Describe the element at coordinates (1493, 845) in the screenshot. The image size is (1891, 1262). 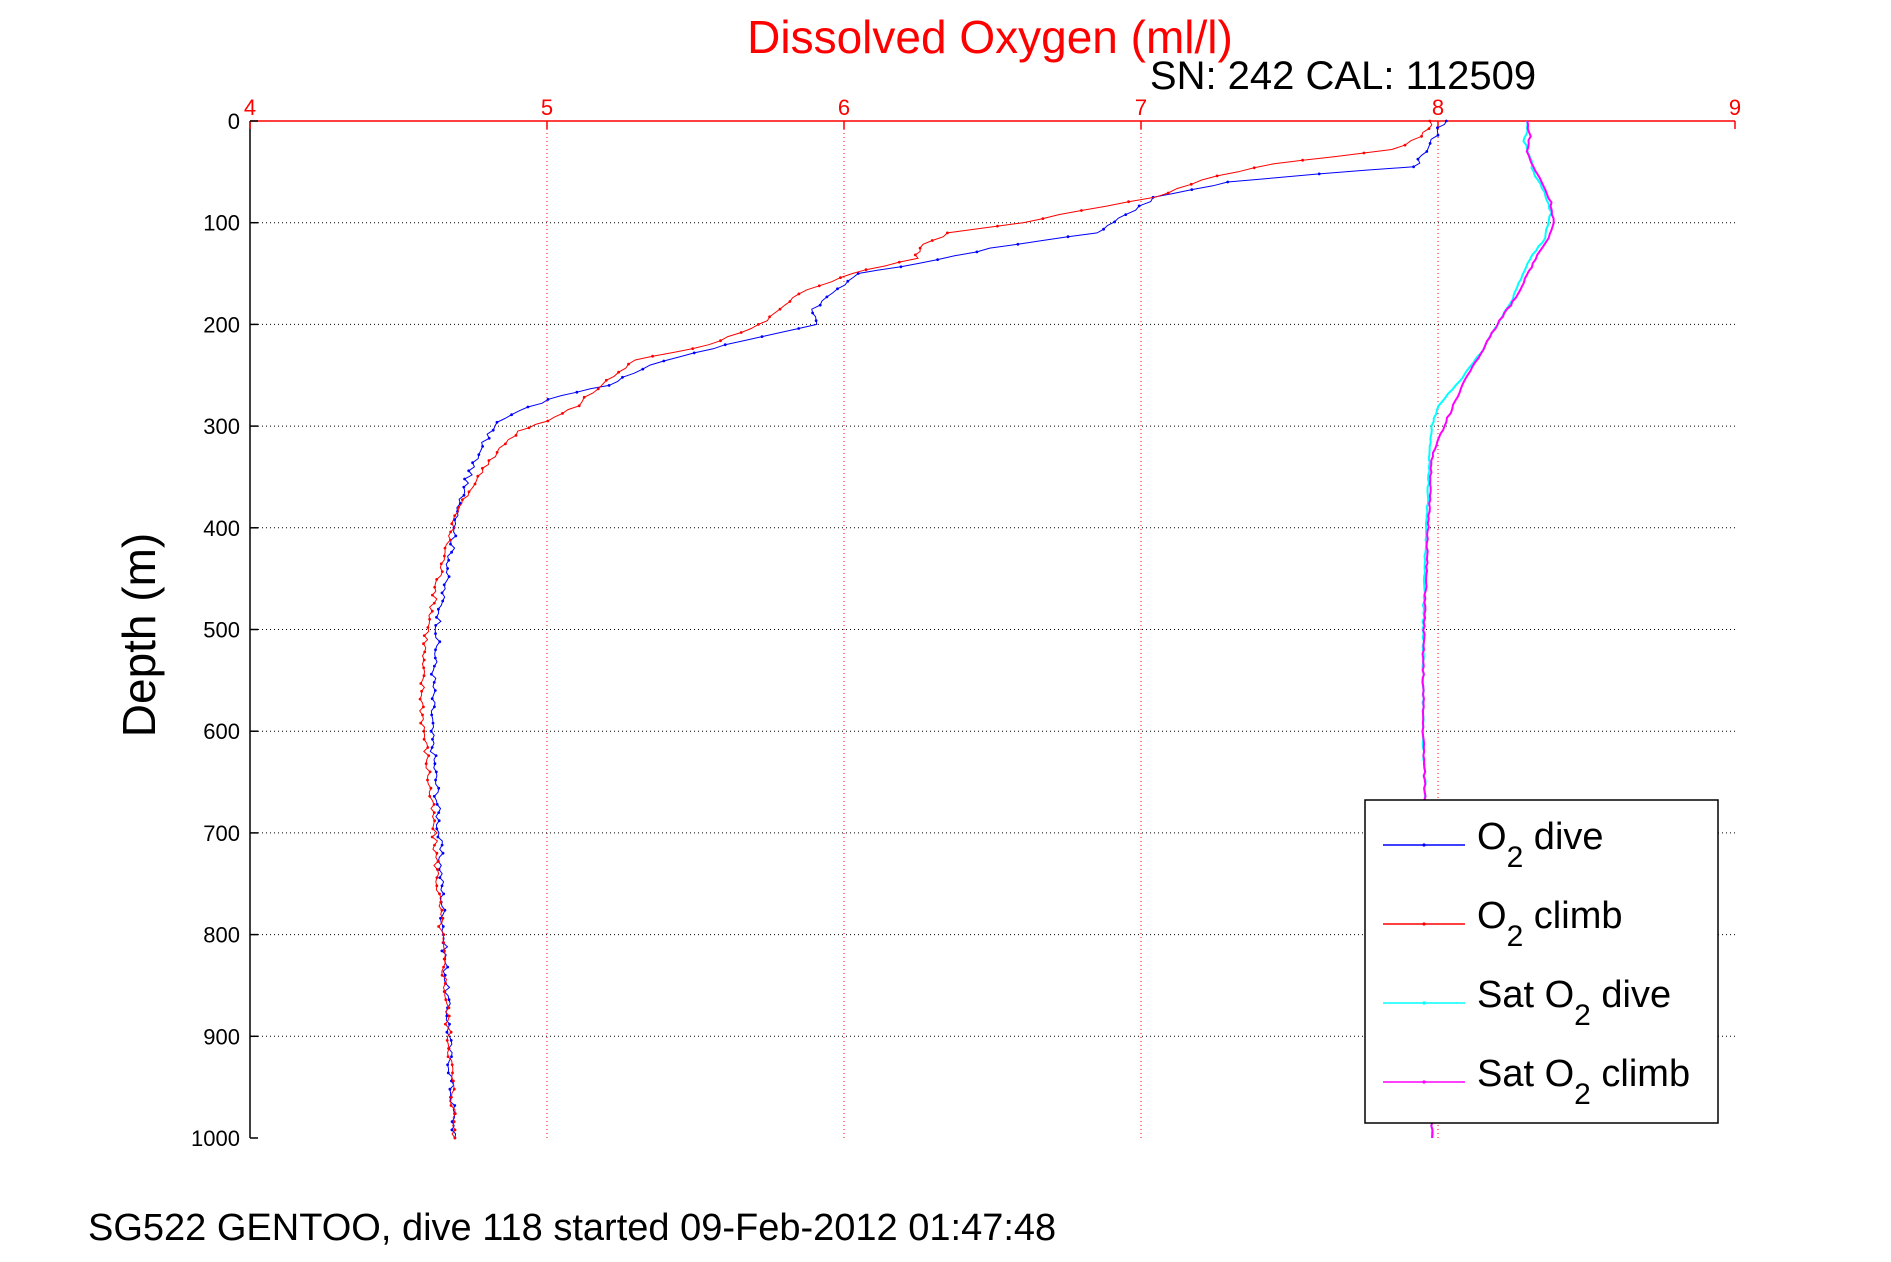
I see `legend-item: O2 dive` at that location.